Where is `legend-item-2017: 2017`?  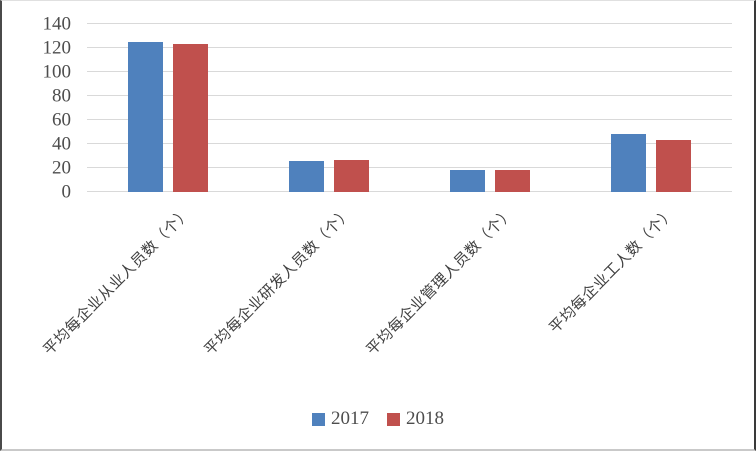 legend-item-2017: 2017 is located at coordinates (340, 419).